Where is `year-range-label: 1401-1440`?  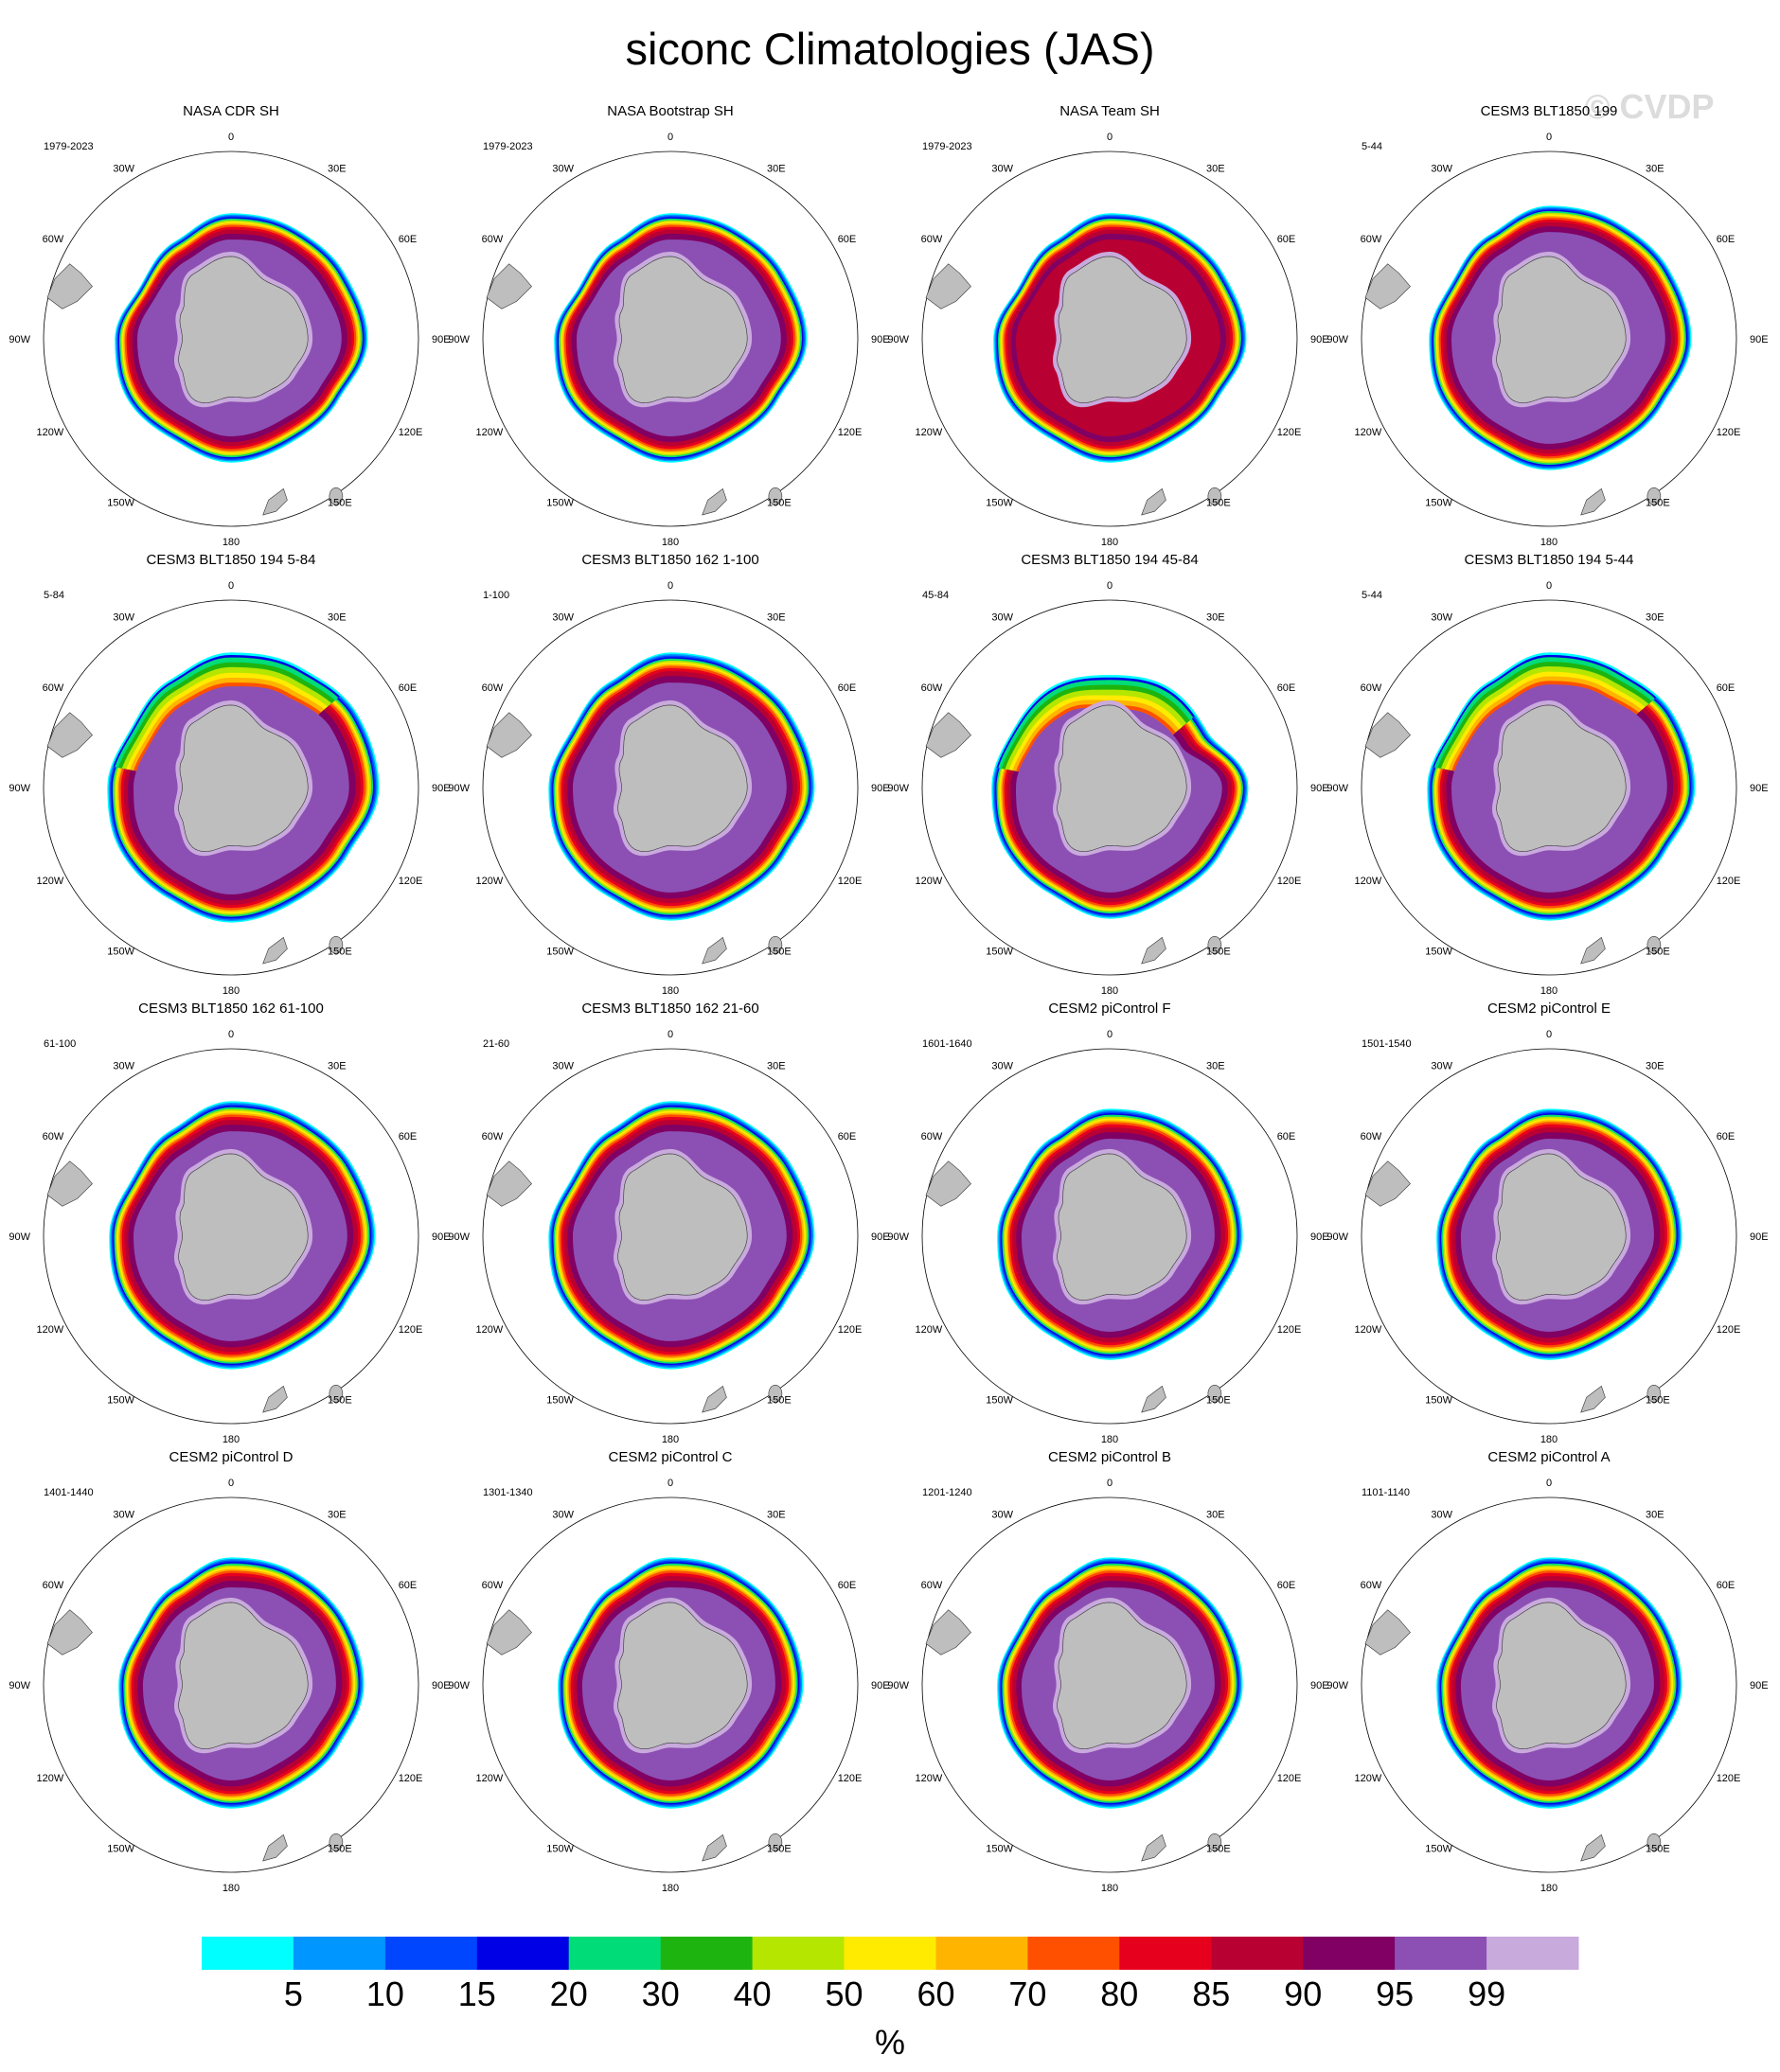
year-range-label: 1401-1440 is located at coordinates (69, 1492).